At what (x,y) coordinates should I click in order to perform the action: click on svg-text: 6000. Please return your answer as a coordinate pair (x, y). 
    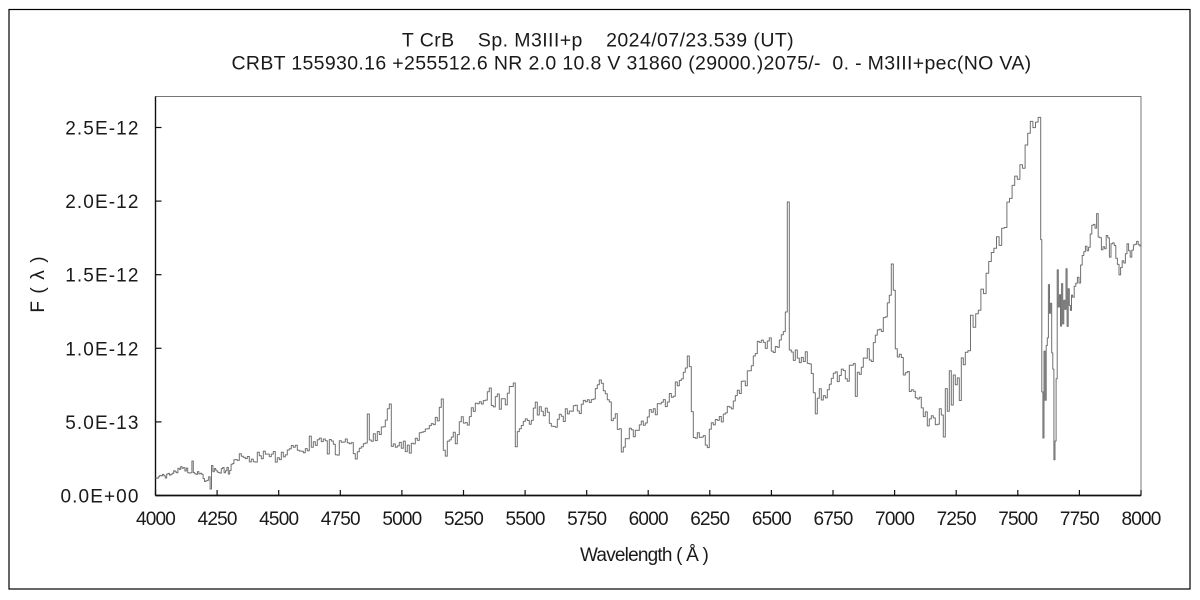
    Looking at the image, I should click on (648, 519).